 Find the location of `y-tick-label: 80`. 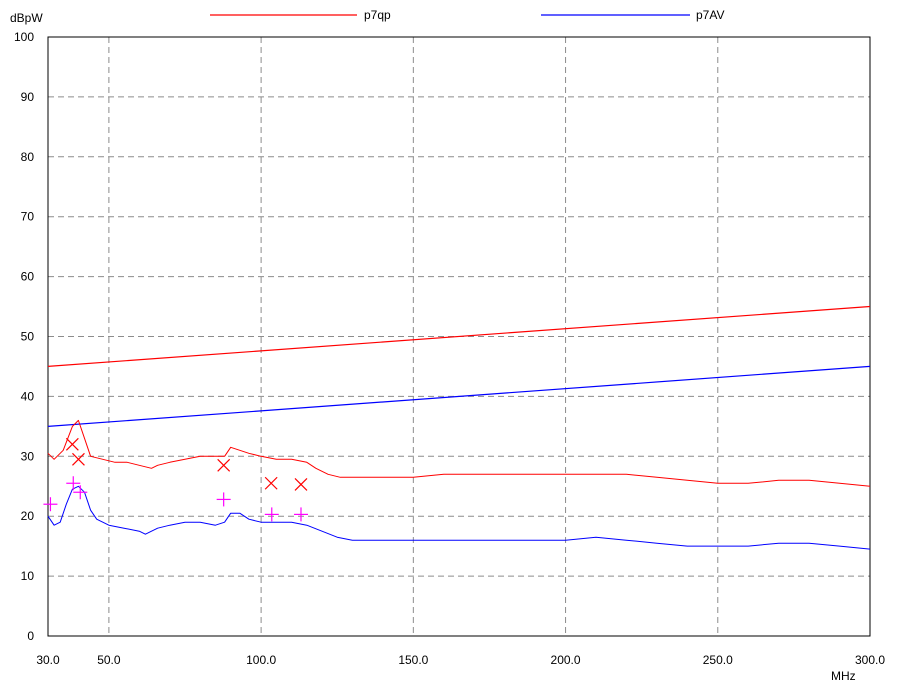

y-tick-label: 80 is located at coordinates (28, 157).